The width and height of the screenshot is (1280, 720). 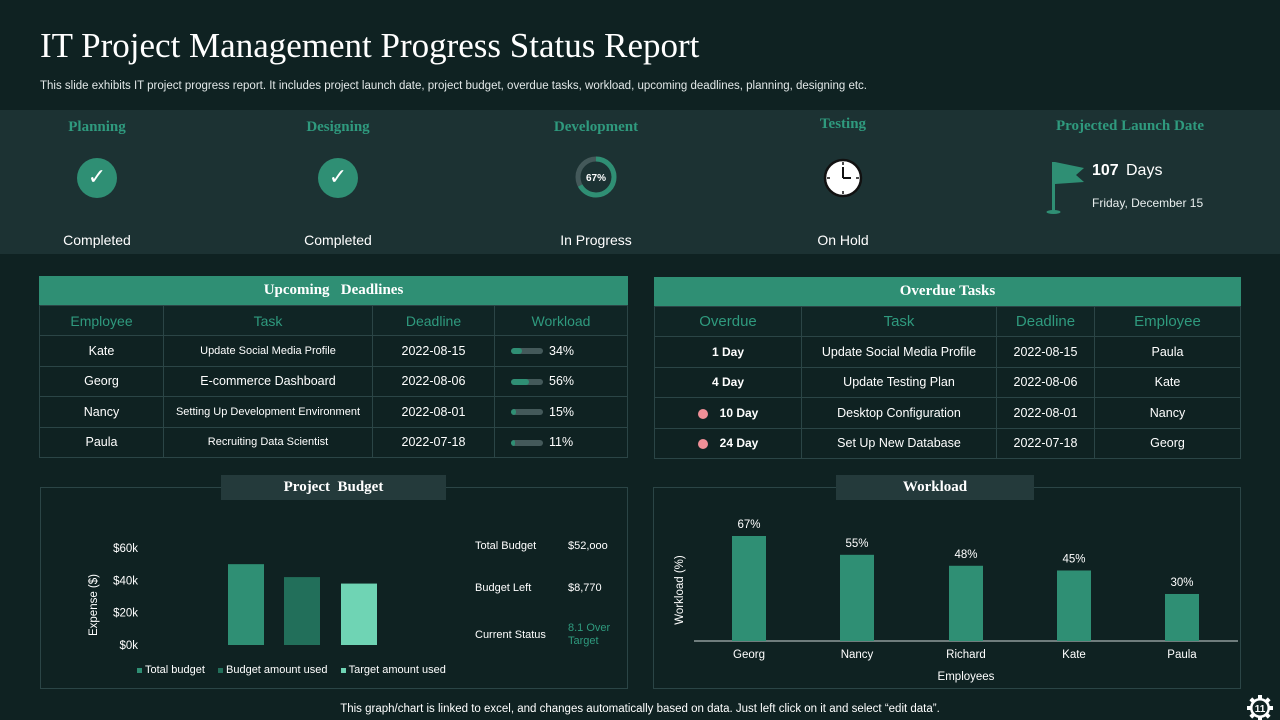 What do you see at coordinates (397, 670) in the screenshot?
I see `legend-label: Target amount used` at bounding box center [397, 670].